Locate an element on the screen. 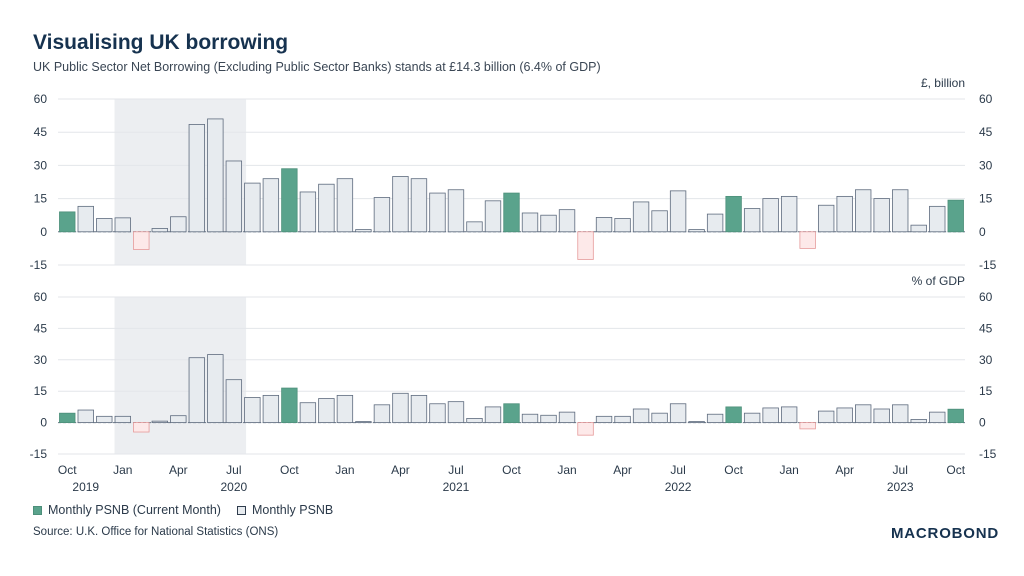 The height and width of the screenshot is (576, 1024). brand-logo: MACROBOND is located at coordinates (945, 533).